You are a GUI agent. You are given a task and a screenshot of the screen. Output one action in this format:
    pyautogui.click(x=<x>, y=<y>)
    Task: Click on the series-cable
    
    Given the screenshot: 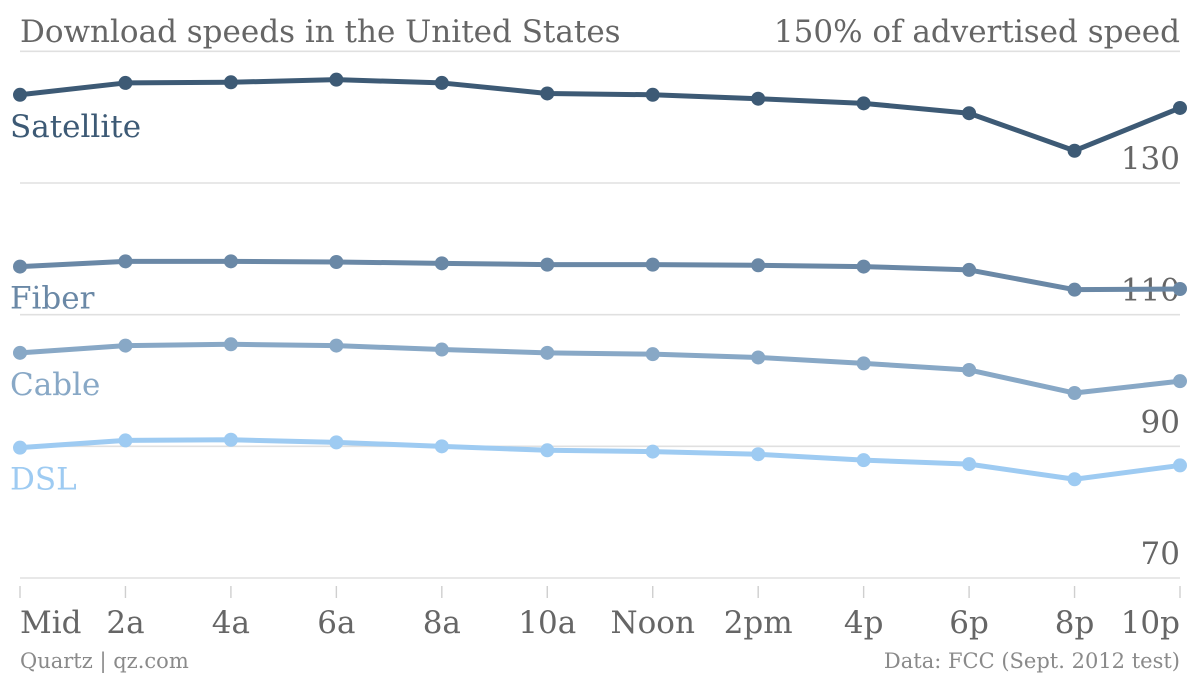 What is the action you would take?
    pyautogui.click(x=600, y=369)
    